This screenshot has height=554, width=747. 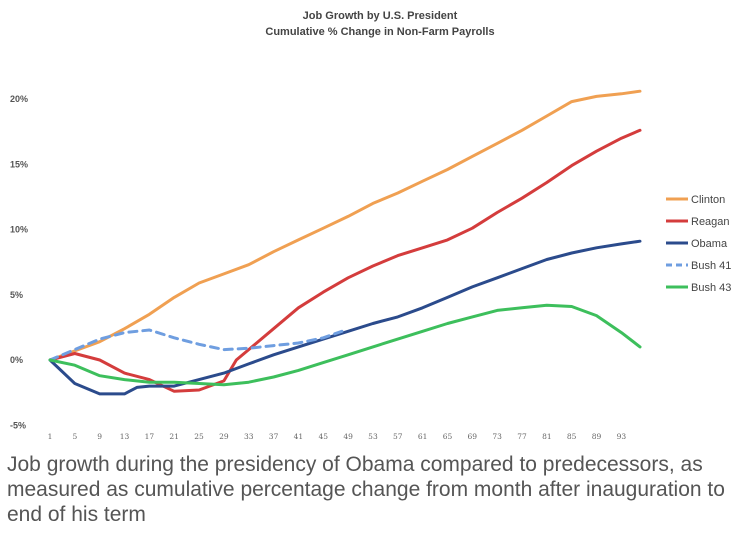 I want to click on legend-label: Clinton, so click(x=708, y=200).